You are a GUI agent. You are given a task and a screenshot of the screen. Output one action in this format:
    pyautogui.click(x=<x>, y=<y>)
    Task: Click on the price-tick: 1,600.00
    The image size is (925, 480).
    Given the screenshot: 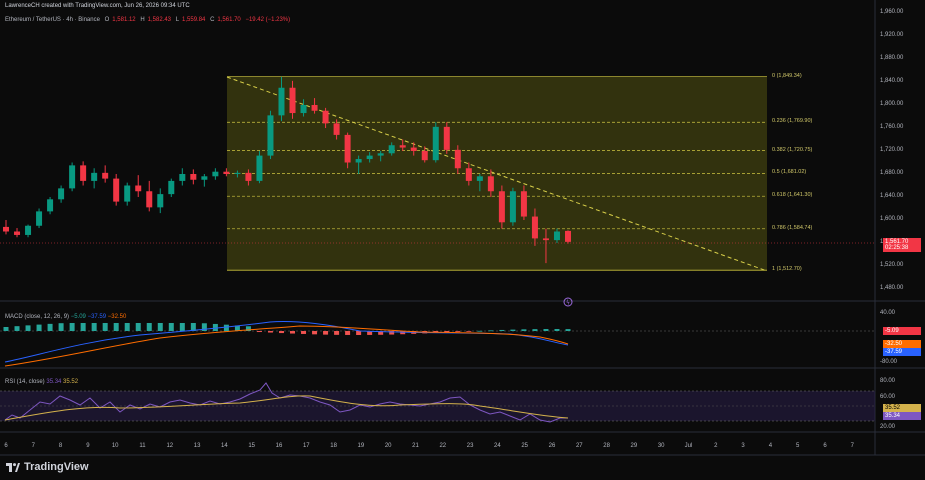 What is the action you would take?
    pyautogui.click(x=892, y=219)
    